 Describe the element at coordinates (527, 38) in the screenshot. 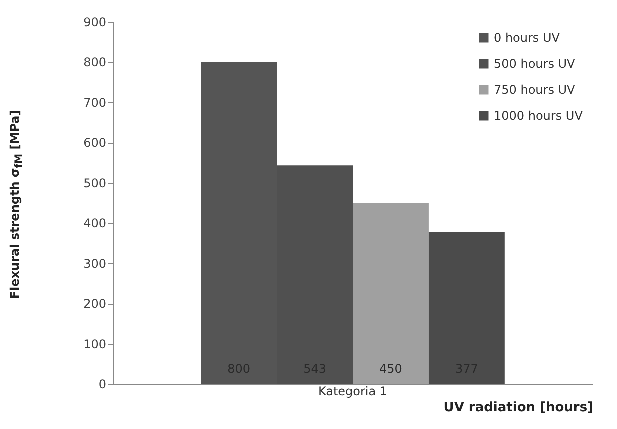

I see `legend-label: 0 hours UV` at that location.